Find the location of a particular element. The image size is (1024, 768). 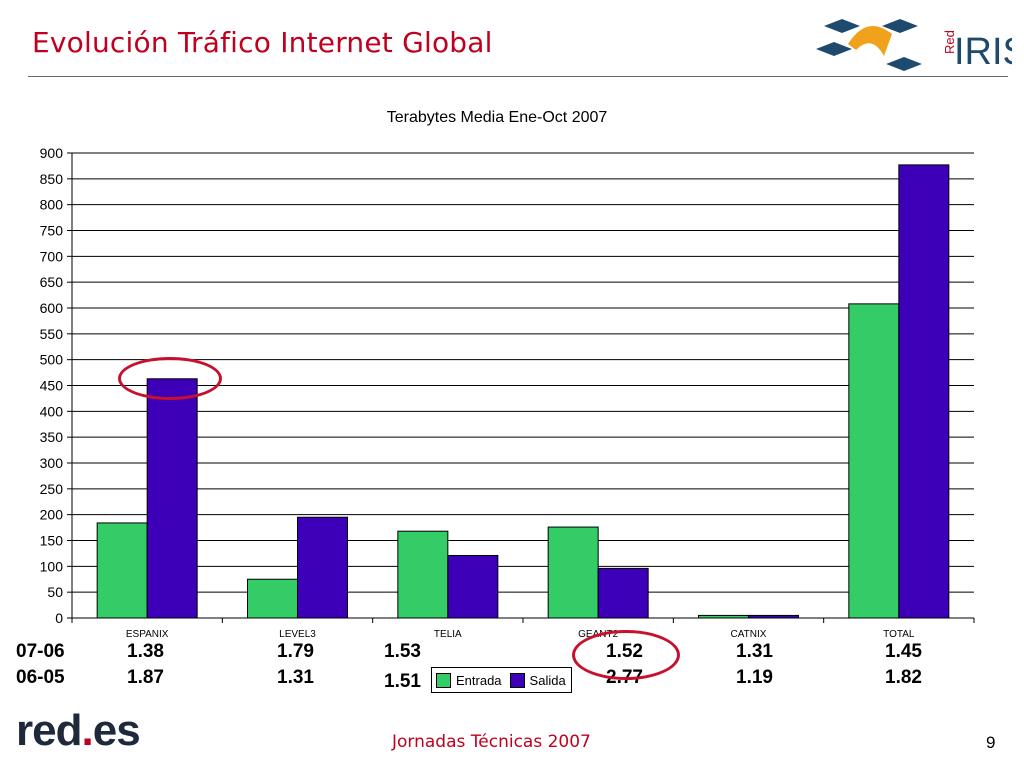

ratio-row-label: 06-05 is located at coordinates (40, 677).